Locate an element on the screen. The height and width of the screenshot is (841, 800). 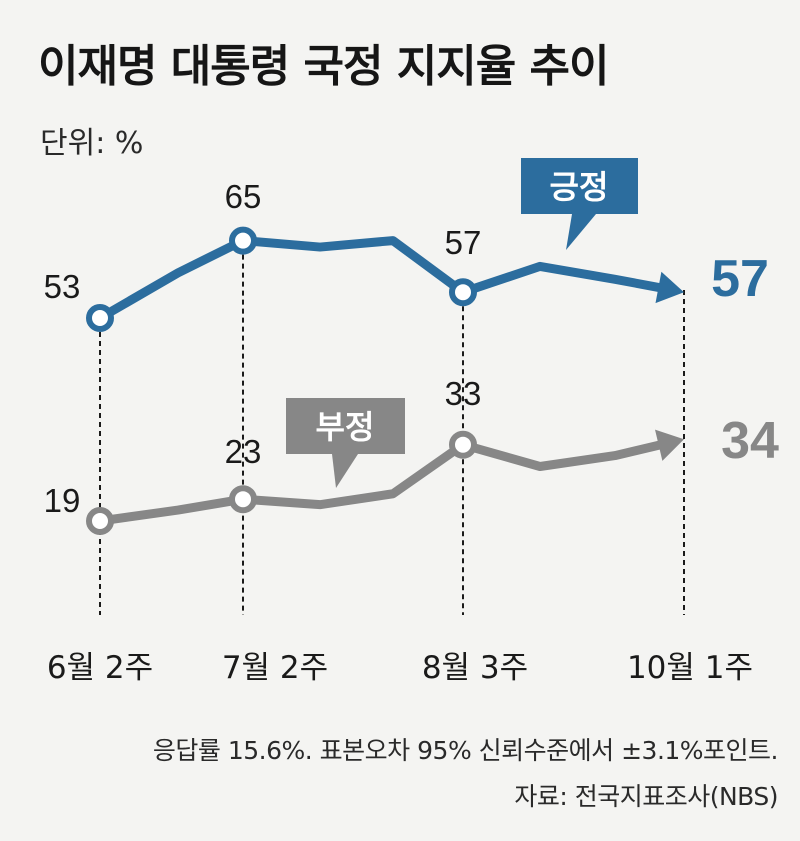
negative-arrowhead is located at coordinates (669, 445).